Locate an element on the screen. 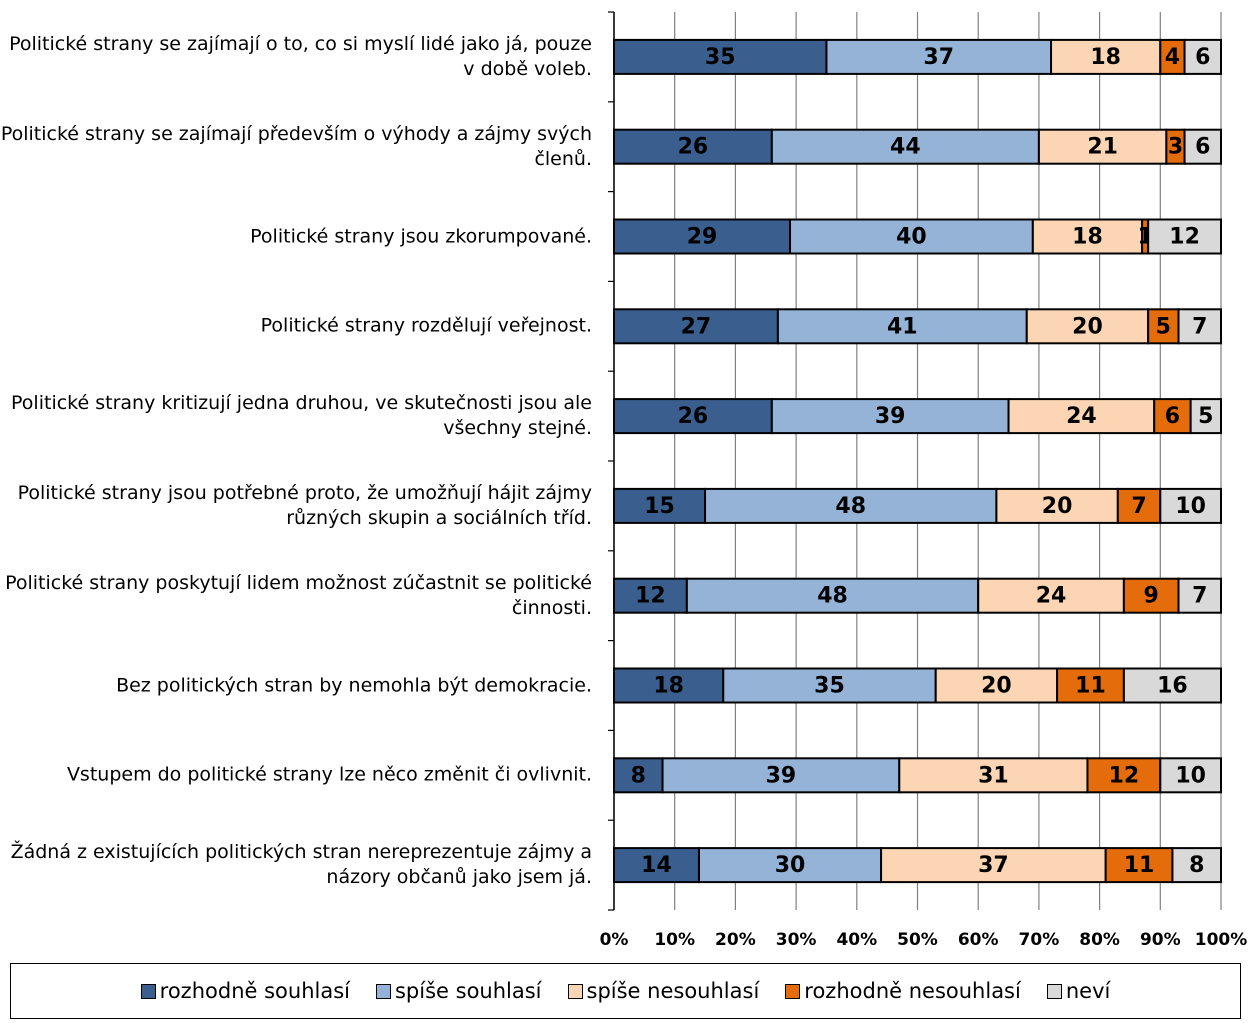 This screenshot has height=1023, width=1253. legend-item: neví is located at coordinates (1078, 991).